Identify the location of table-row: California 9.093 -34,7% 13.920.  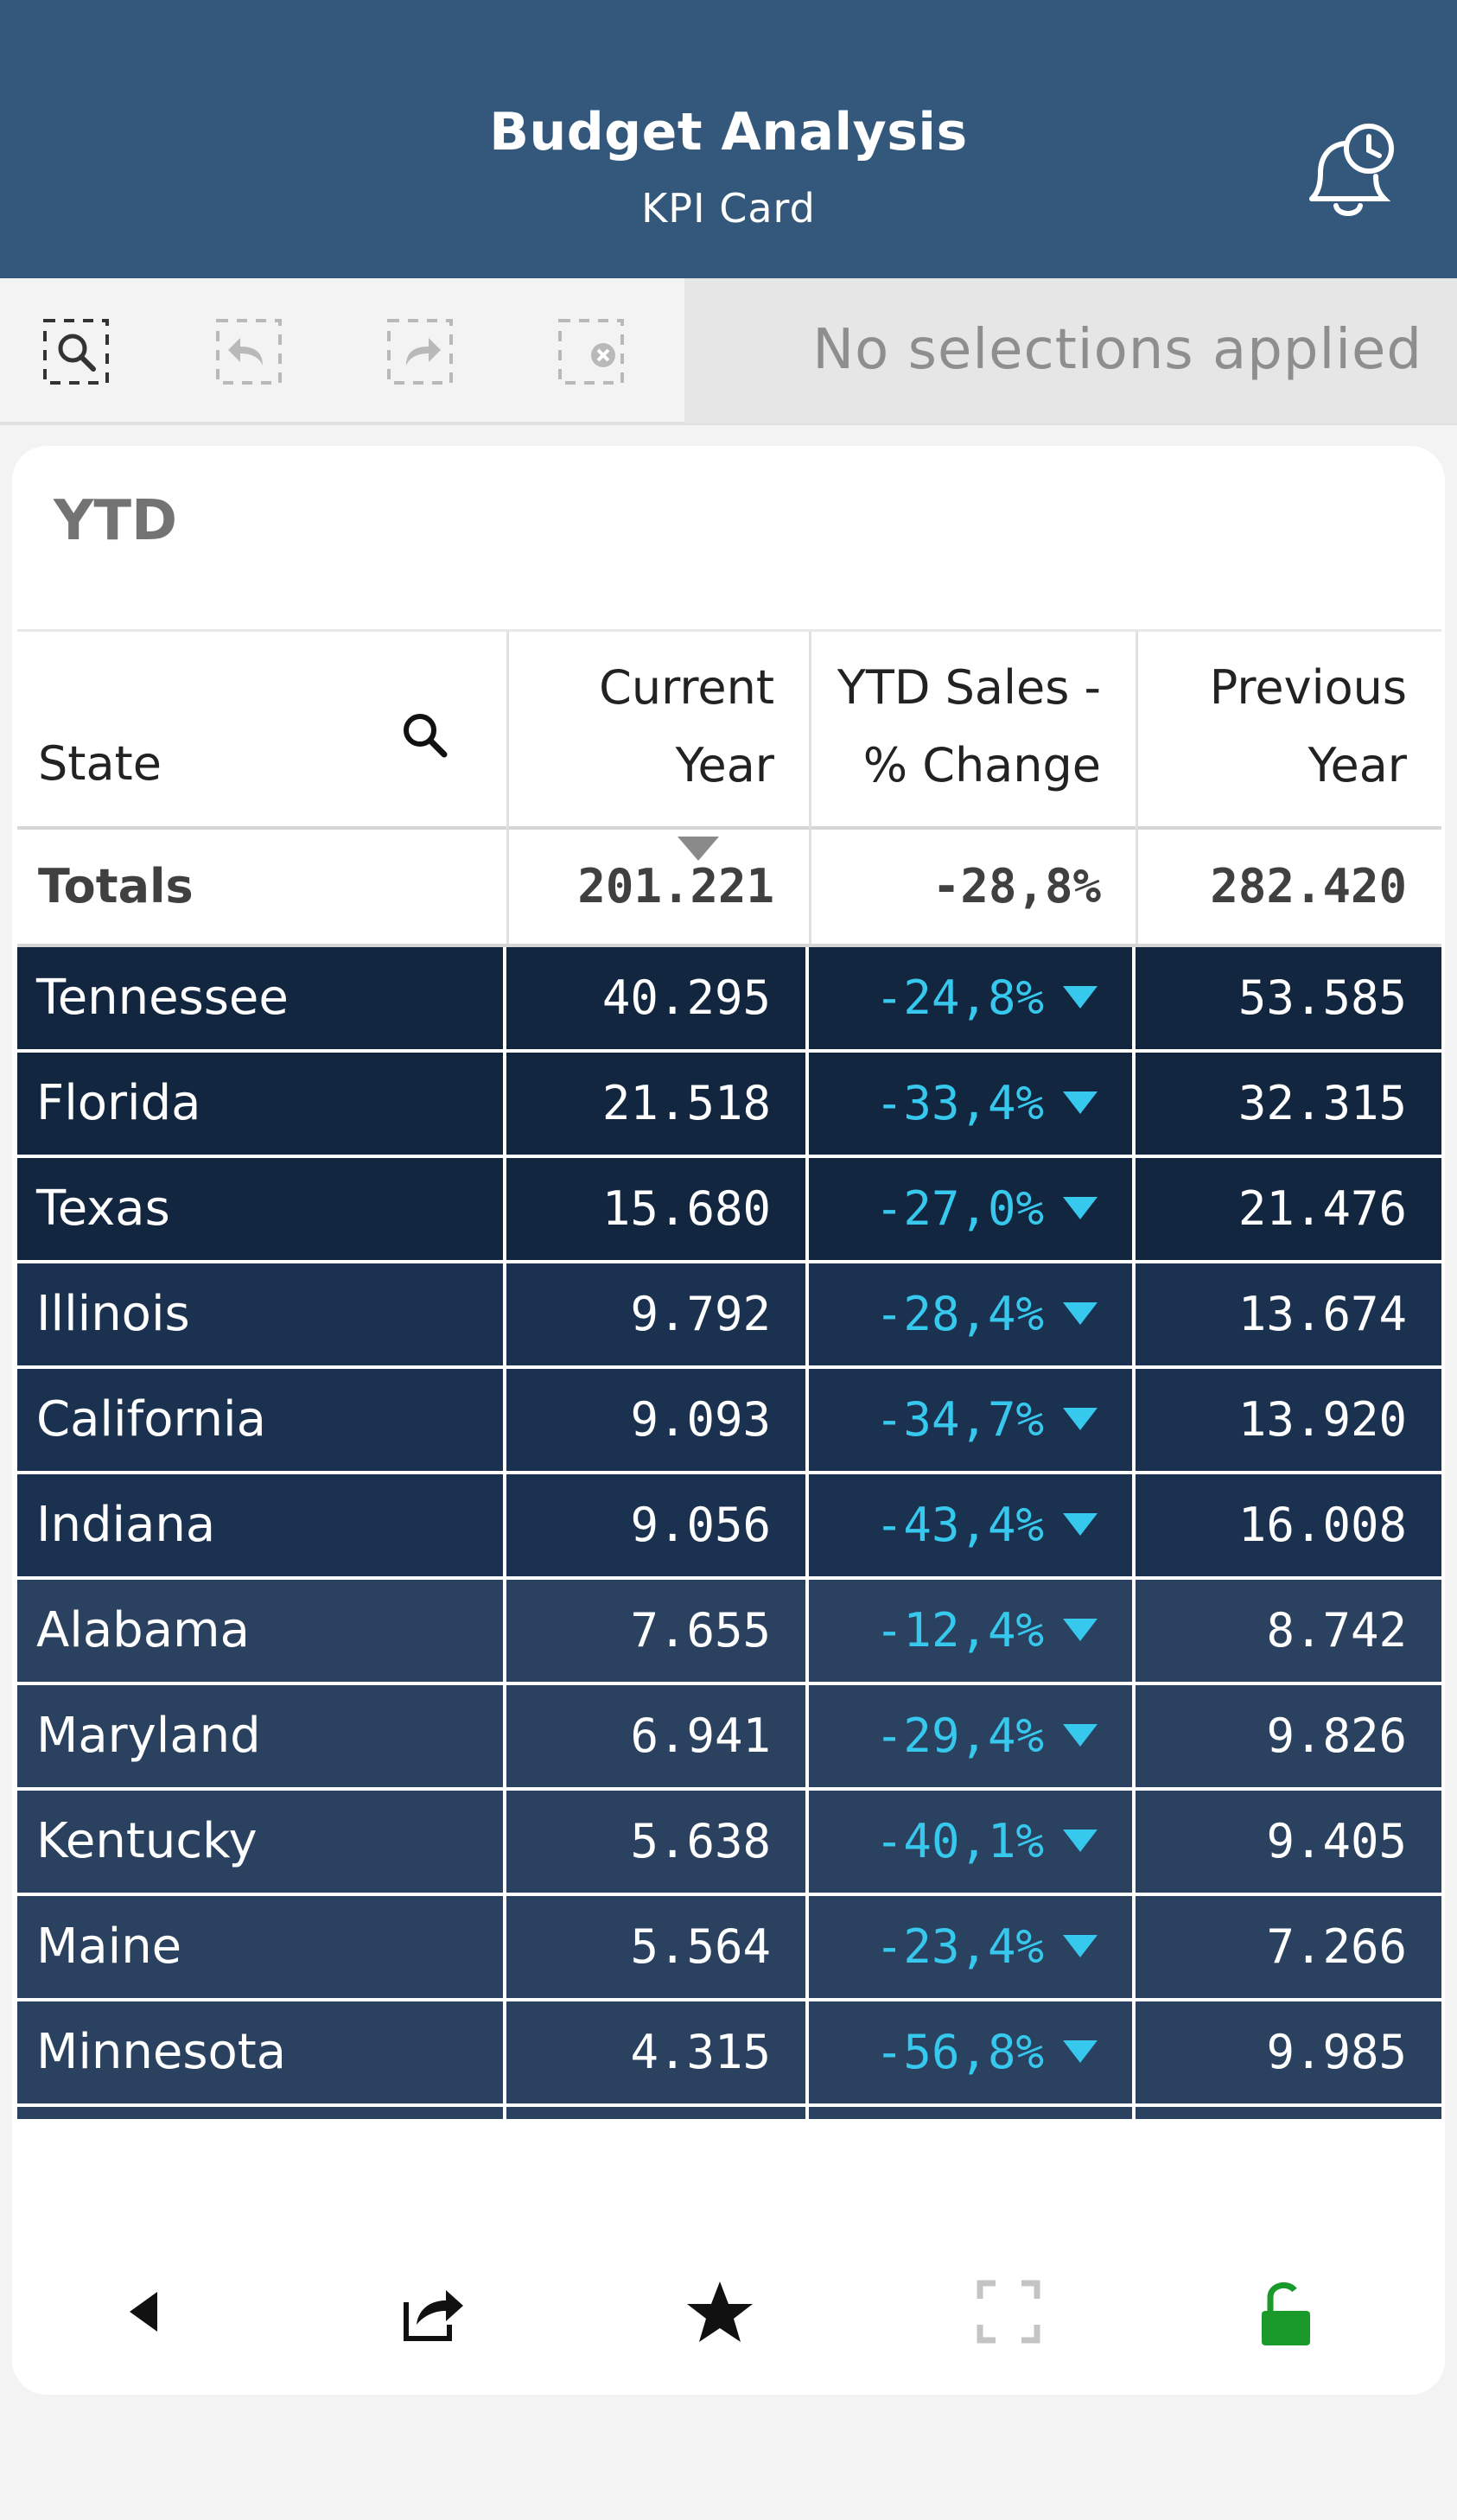
(729, 1420).